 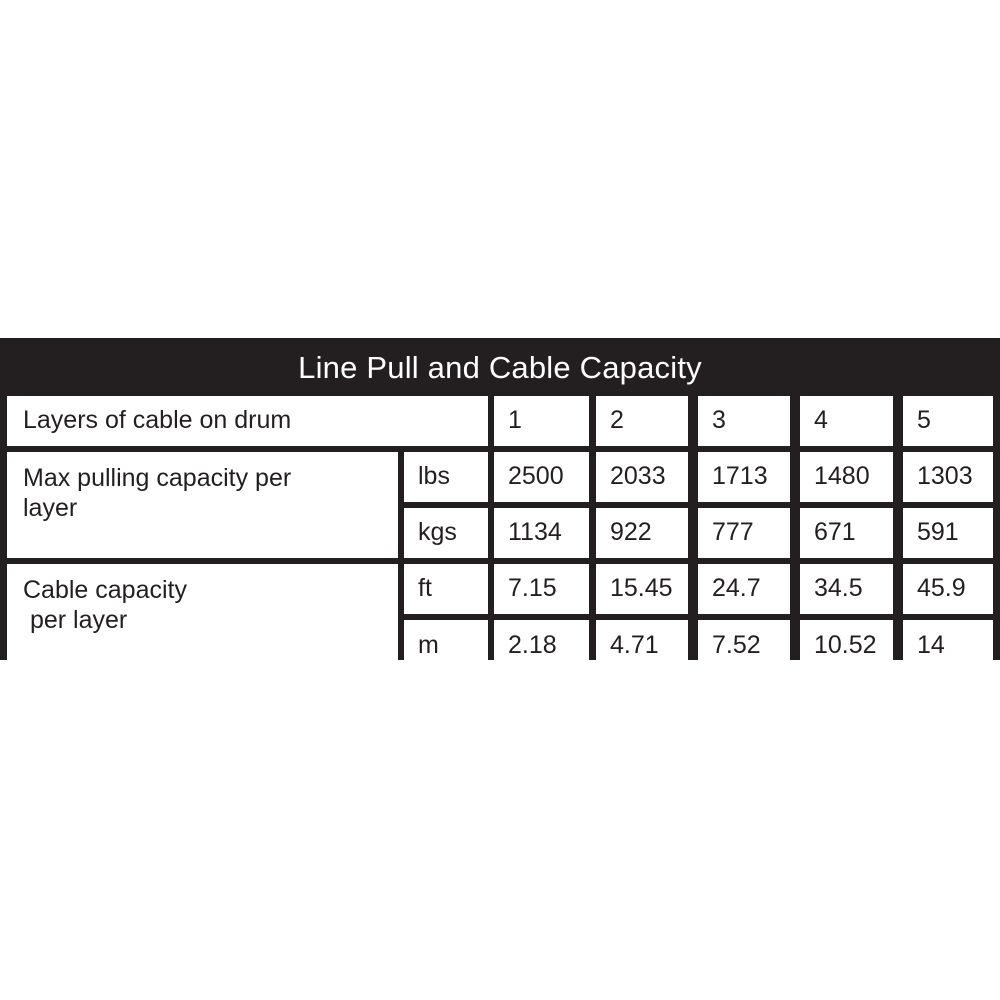 What do you see at coordinates (948, 640) in the screenshot?
I see `cable-capacity-m-value-cell: 14` at bounding box center [948, 640].